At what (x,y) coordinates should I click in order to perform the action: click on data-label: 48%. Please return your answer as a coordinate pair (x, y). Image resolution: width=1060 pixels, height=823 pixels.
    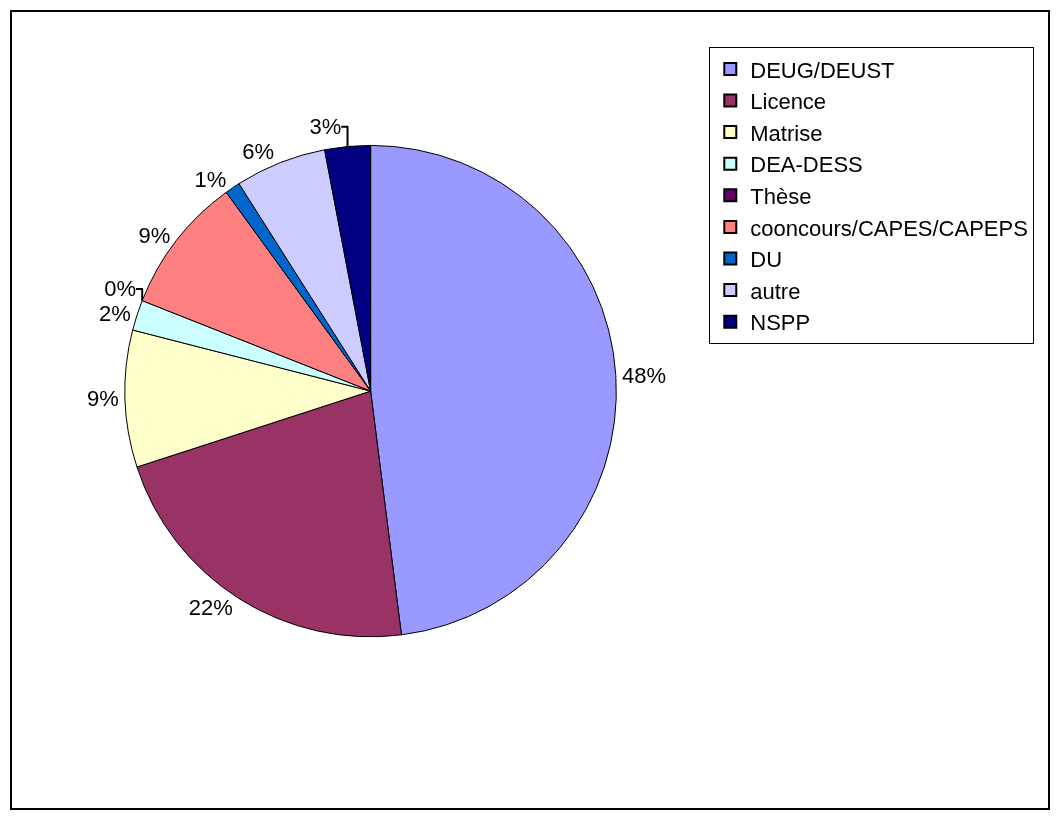
    Looking at the image, I should click on (644, 376).